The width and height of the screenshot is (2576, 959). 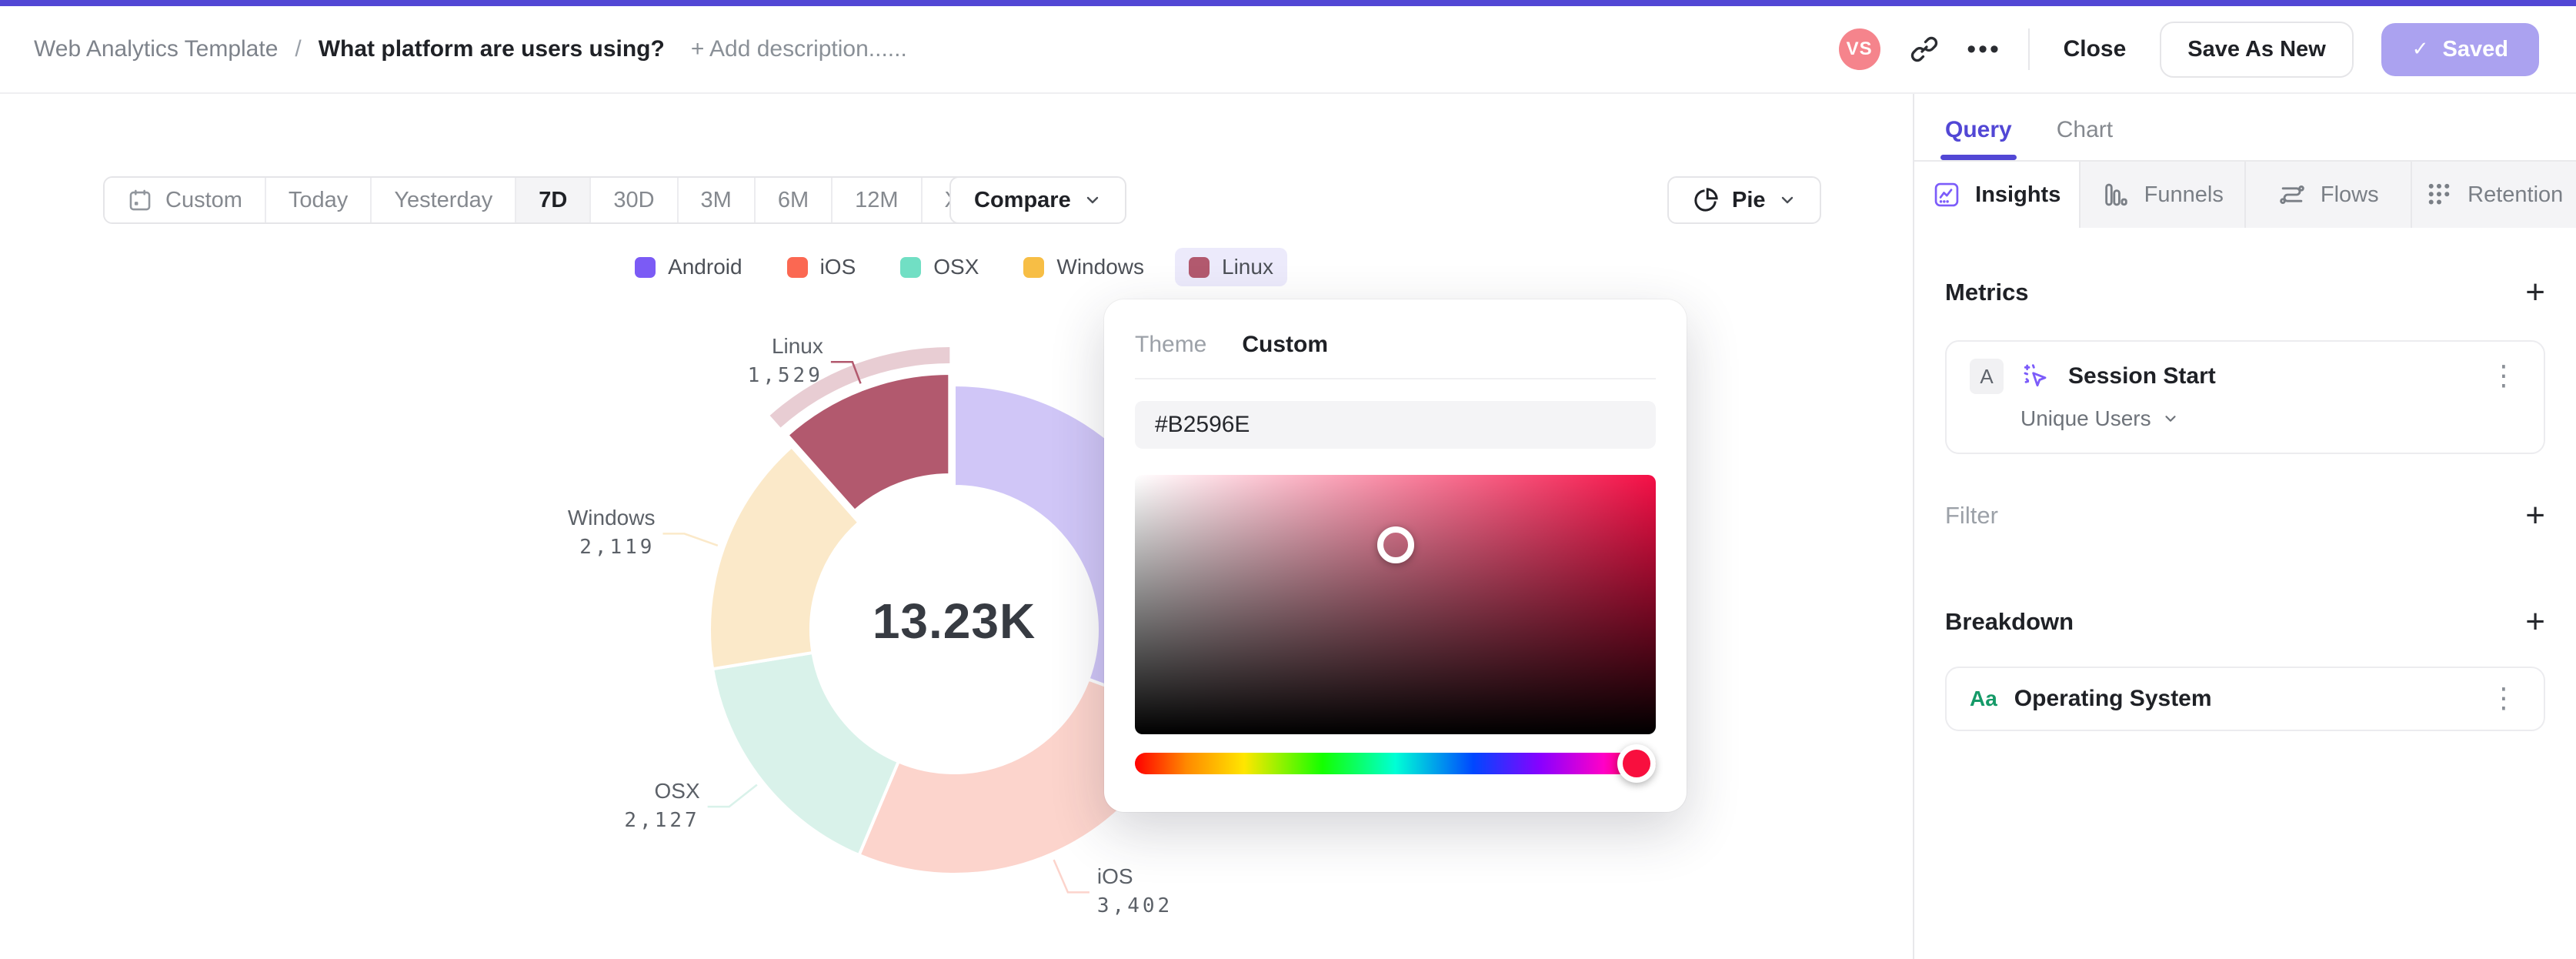 What do you see at coordinates (954, 621) in the screenshot?
I see `pie-total-label: 13.23K` at bounding box center [954, 621].